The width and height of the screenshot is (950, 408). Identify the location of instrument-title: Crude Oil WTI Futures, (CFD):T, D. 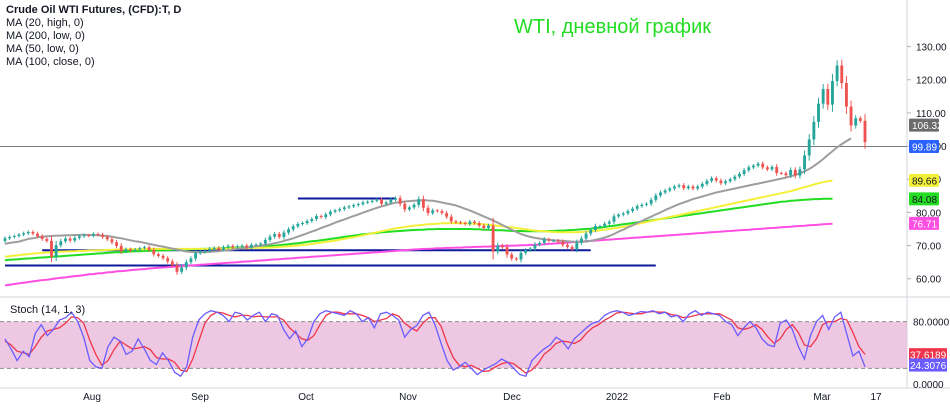
(94, 10).